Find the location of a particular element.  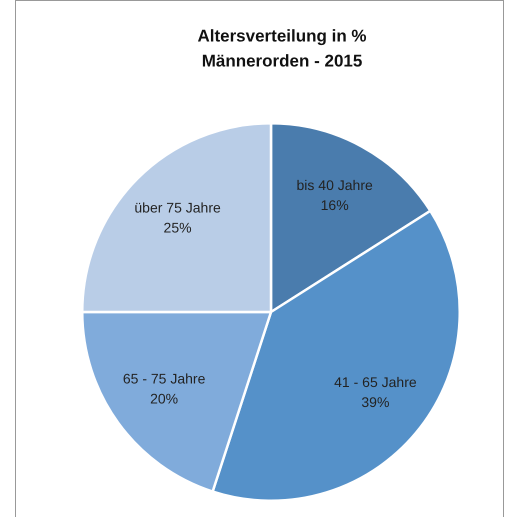

data-label: 16% is located at coordinates (334, 205).